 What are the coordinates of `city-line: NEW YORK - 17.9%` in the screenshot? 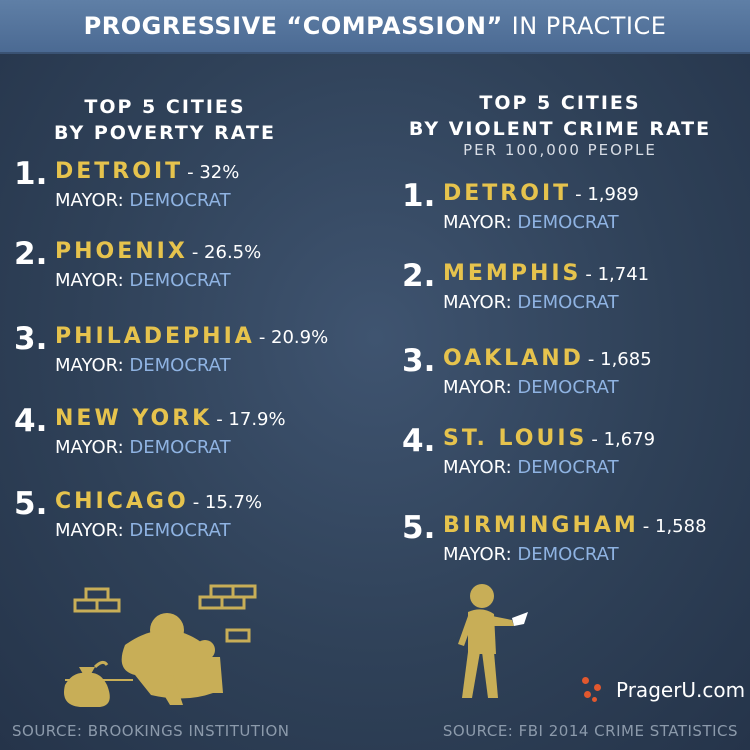 It's located at (170, 418).